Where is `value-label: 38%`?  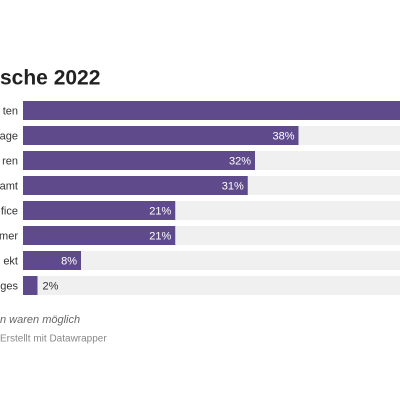
value-label: 38% is located at coordinates (283, 136).